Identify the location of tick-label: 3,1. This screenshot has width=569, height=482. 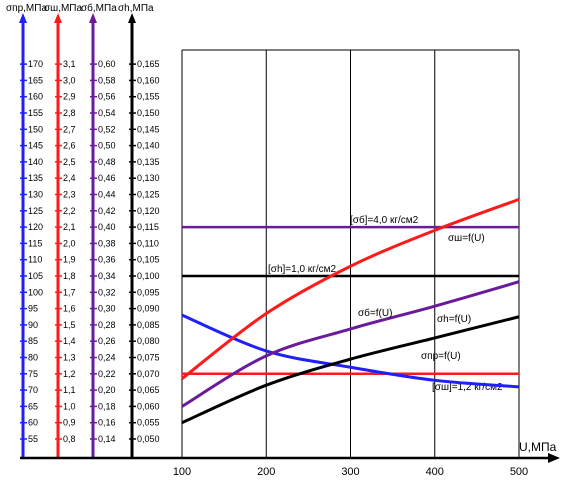
(69, 64).